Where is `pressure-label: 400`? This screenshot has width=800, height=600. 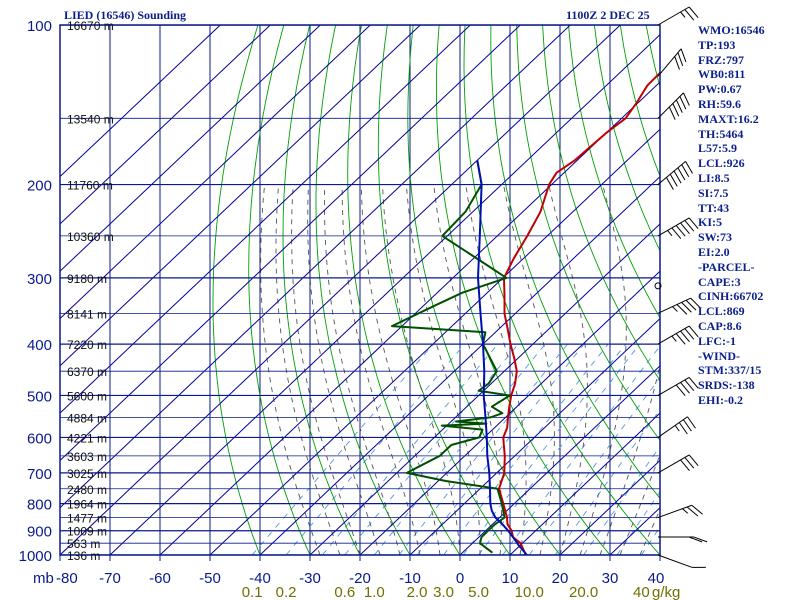
pressure-label: 400 is located at coordinates (39, 345).